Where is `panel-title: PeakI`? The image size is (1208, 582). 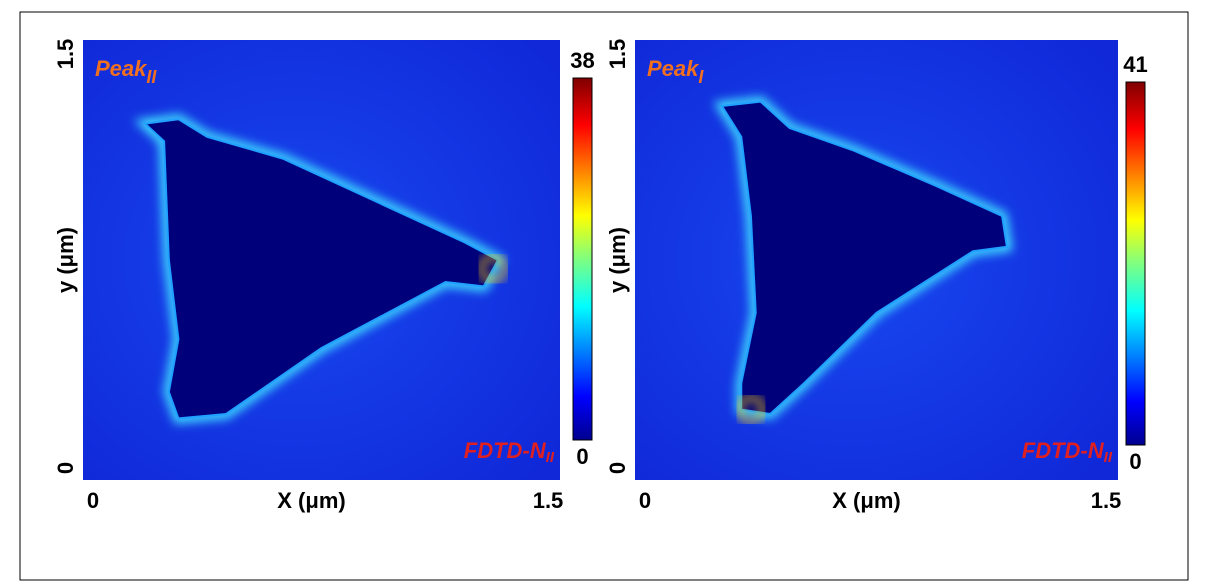 panel-title: PeakI is located at coordinates (675, 71).